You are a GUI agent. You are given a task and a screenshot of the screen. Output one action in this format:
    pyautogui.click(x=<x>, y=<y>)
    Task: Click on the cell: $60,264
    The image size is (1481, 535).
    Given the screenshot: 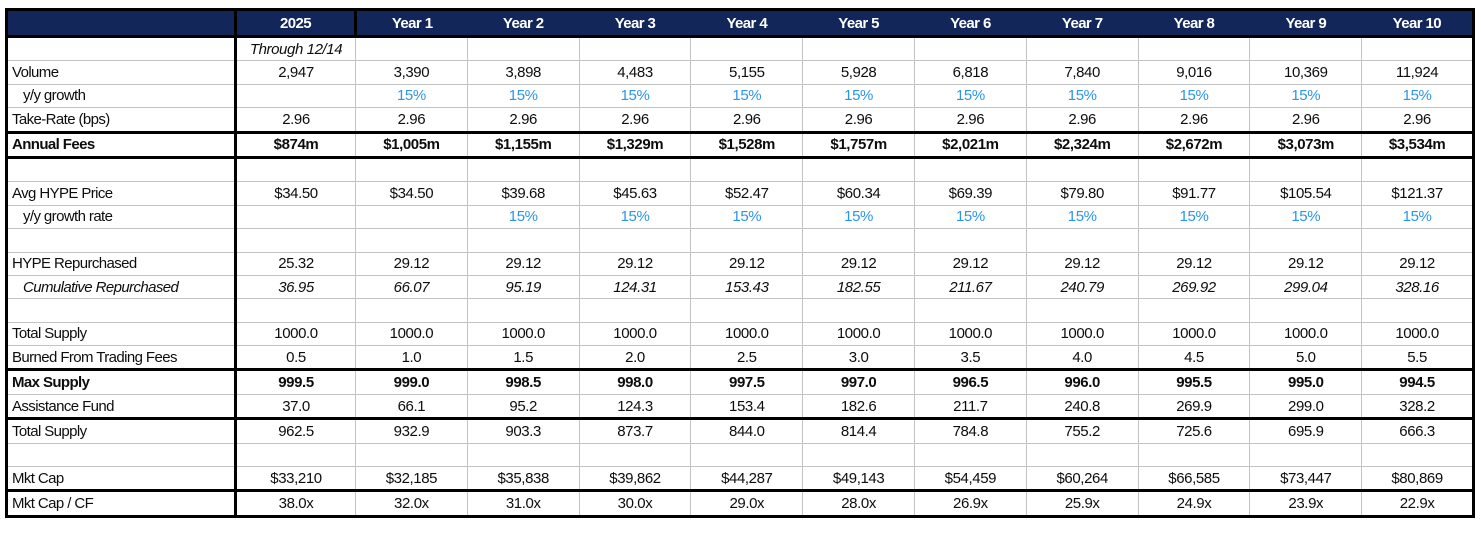 What is the action you would take?
    pyautogui.click(x=1082, y=479)
    